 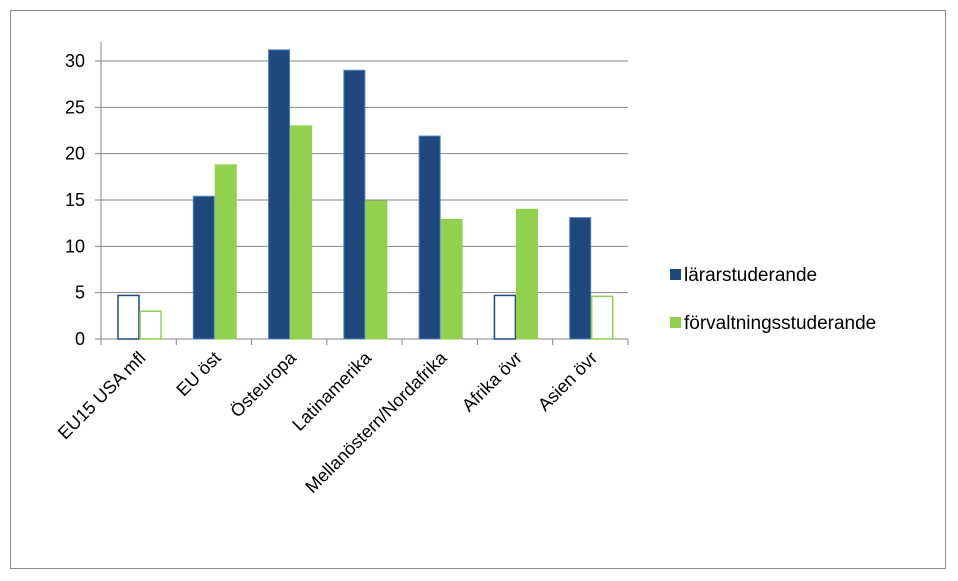 What do you see at coordinates (567, 381) in the screenshot?
I see `x-tick-label: Asien övr` at bounding box center [567, 381].